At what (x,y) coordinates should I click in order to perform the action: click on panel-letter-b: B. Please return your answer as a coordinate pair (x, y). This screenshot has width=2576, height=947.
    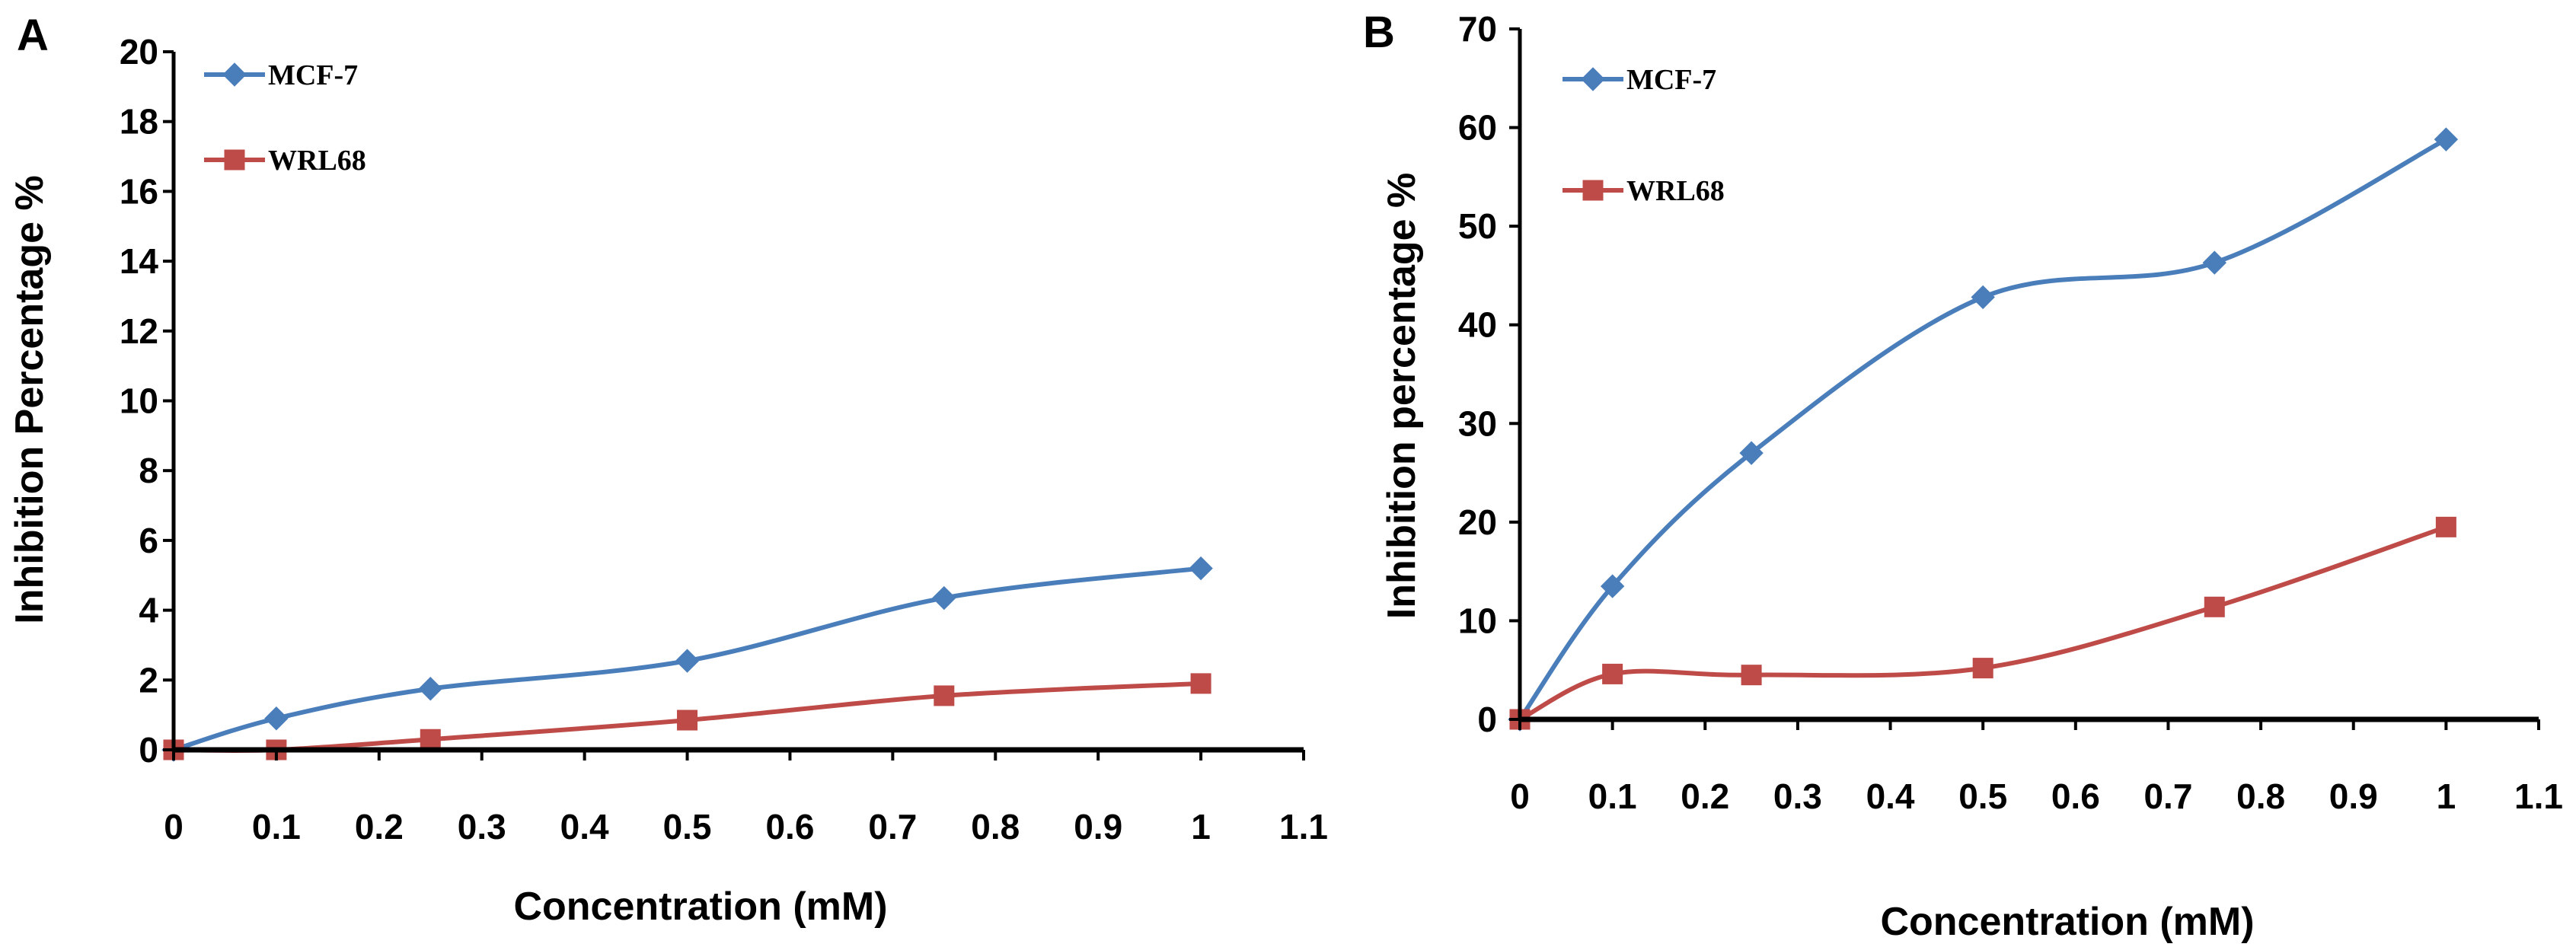
    Looking at the image, I should click on (1379, 32).